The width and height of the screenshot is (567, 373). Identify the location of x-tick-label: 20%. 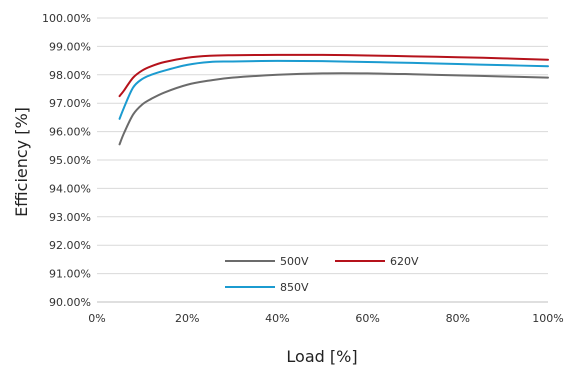
(187, 318).